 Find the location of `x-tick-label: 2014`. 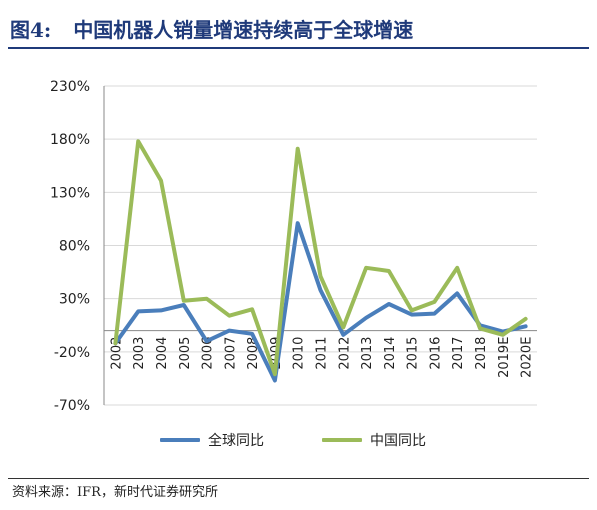

x-tick-label: 2014 is located at coordinates (390, 353).